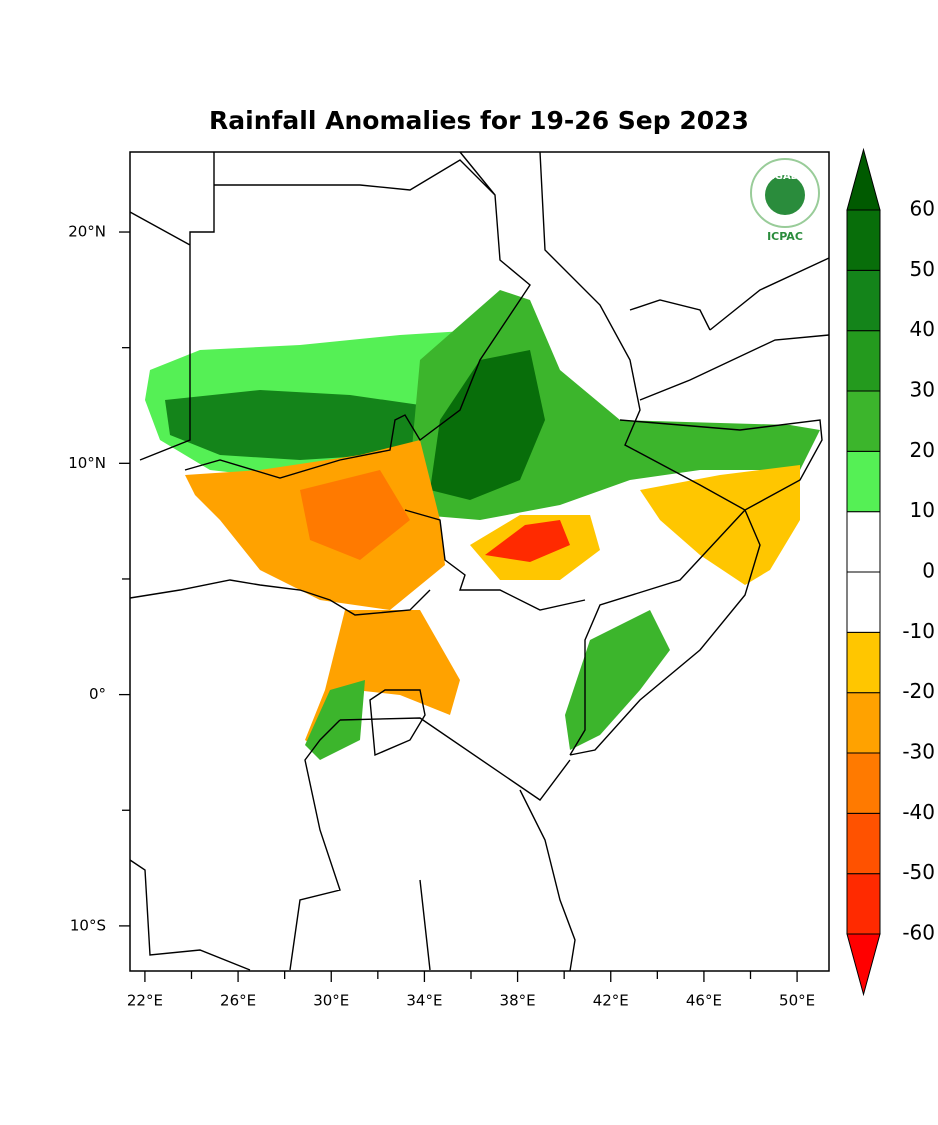 This screenshot has width=938, height=1125. What do you see at coordinates (87, 232) in the screenshot?
I see `y-tick-label: 20°N` at bounding box center [87, 232].